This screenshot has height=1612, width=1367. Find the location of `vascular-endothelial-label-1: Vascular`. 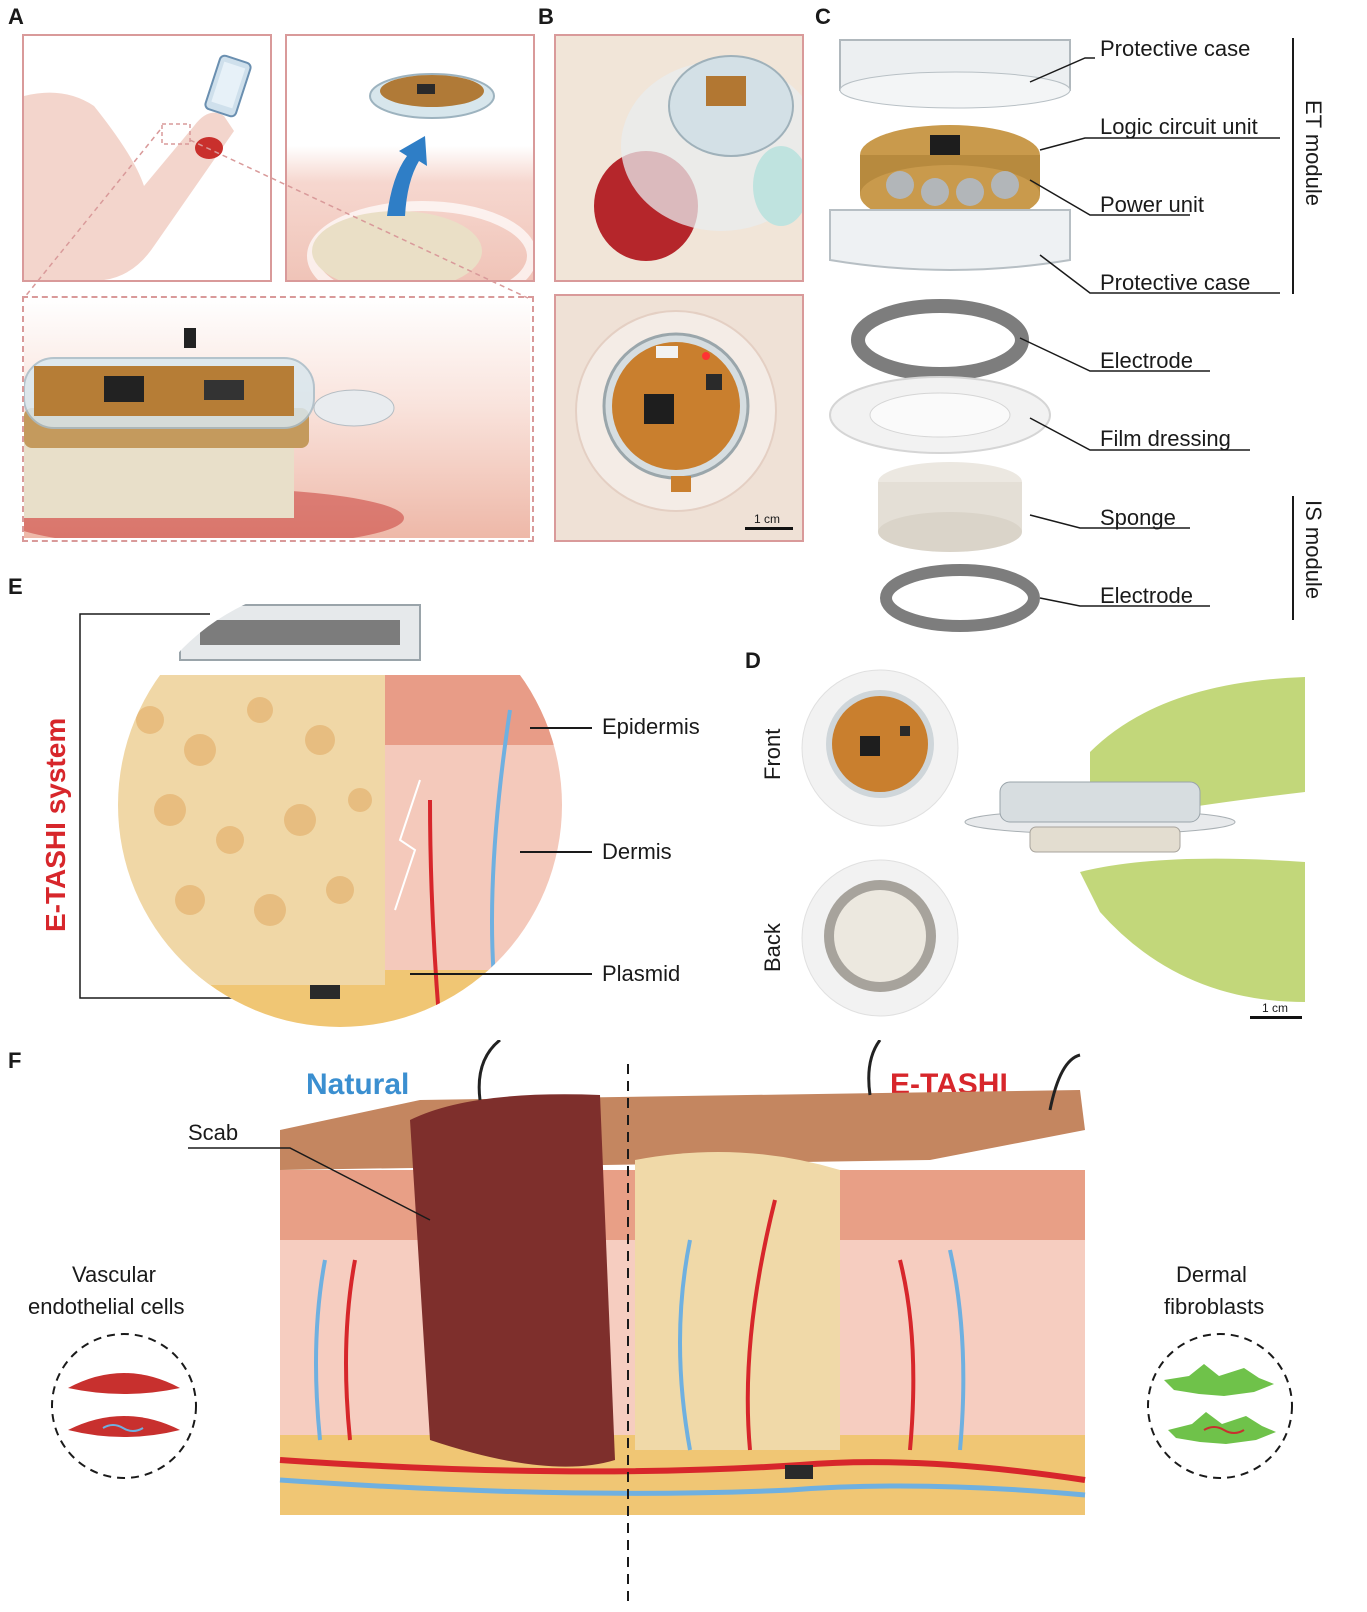

vascular-endothelial-label-1: Vascular is located at coordinates (114, 1274).